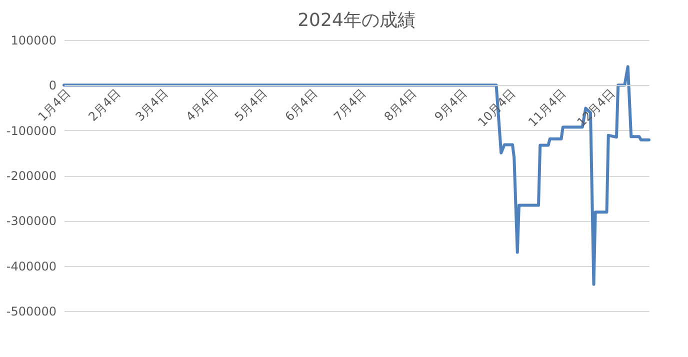 Image resolution: width=688 pixels, height=357 pixels. I want to click on y-tick-label: 100000, so click(33, 41).